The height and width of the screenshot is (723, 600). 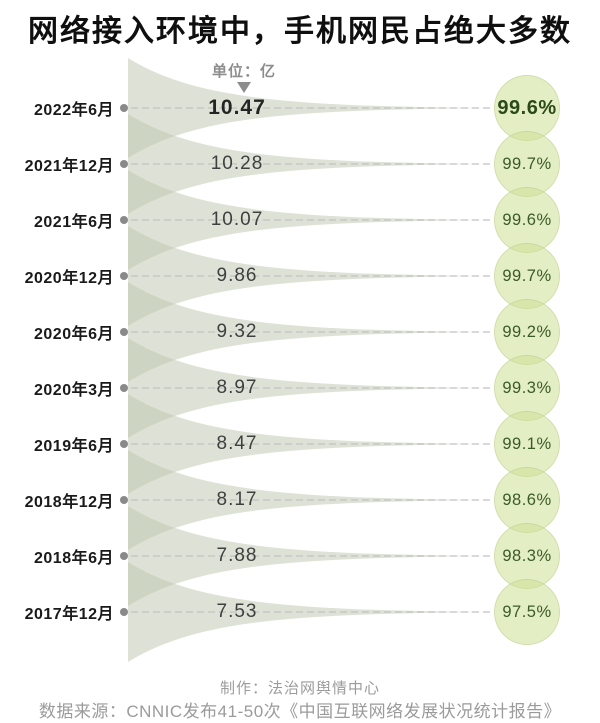 I want to click on percent-label: 98.6%, so click(x=527, y=499).